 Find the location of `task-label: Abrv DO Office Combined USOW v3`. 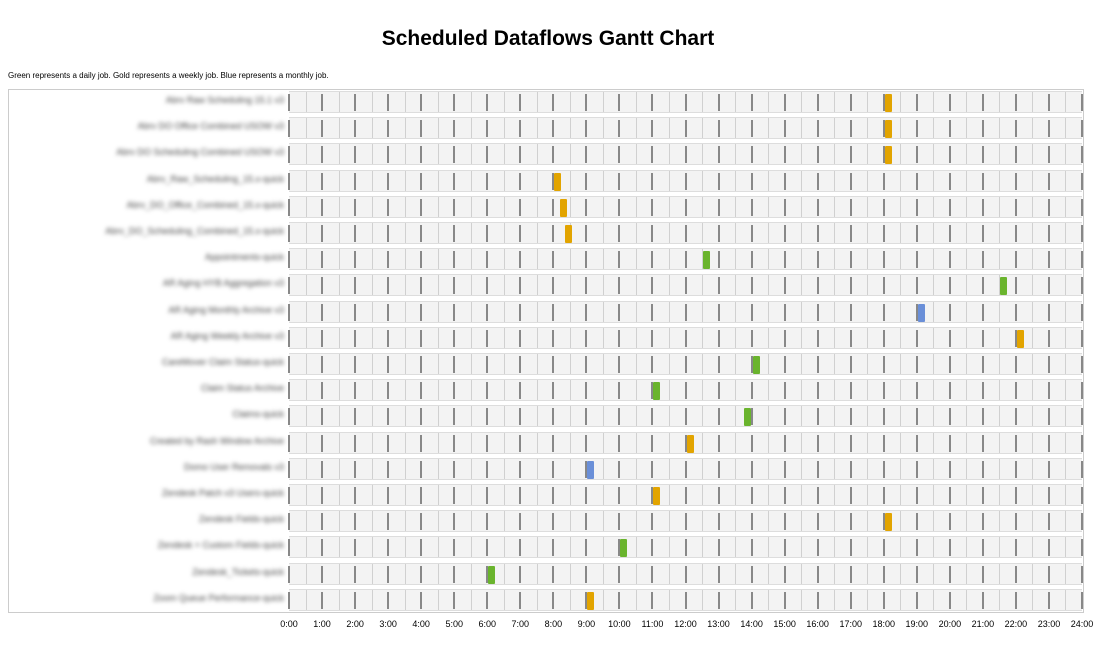

task-label: Abrv DO Office Combined USOW v3 is located at coordinates (210, 126).